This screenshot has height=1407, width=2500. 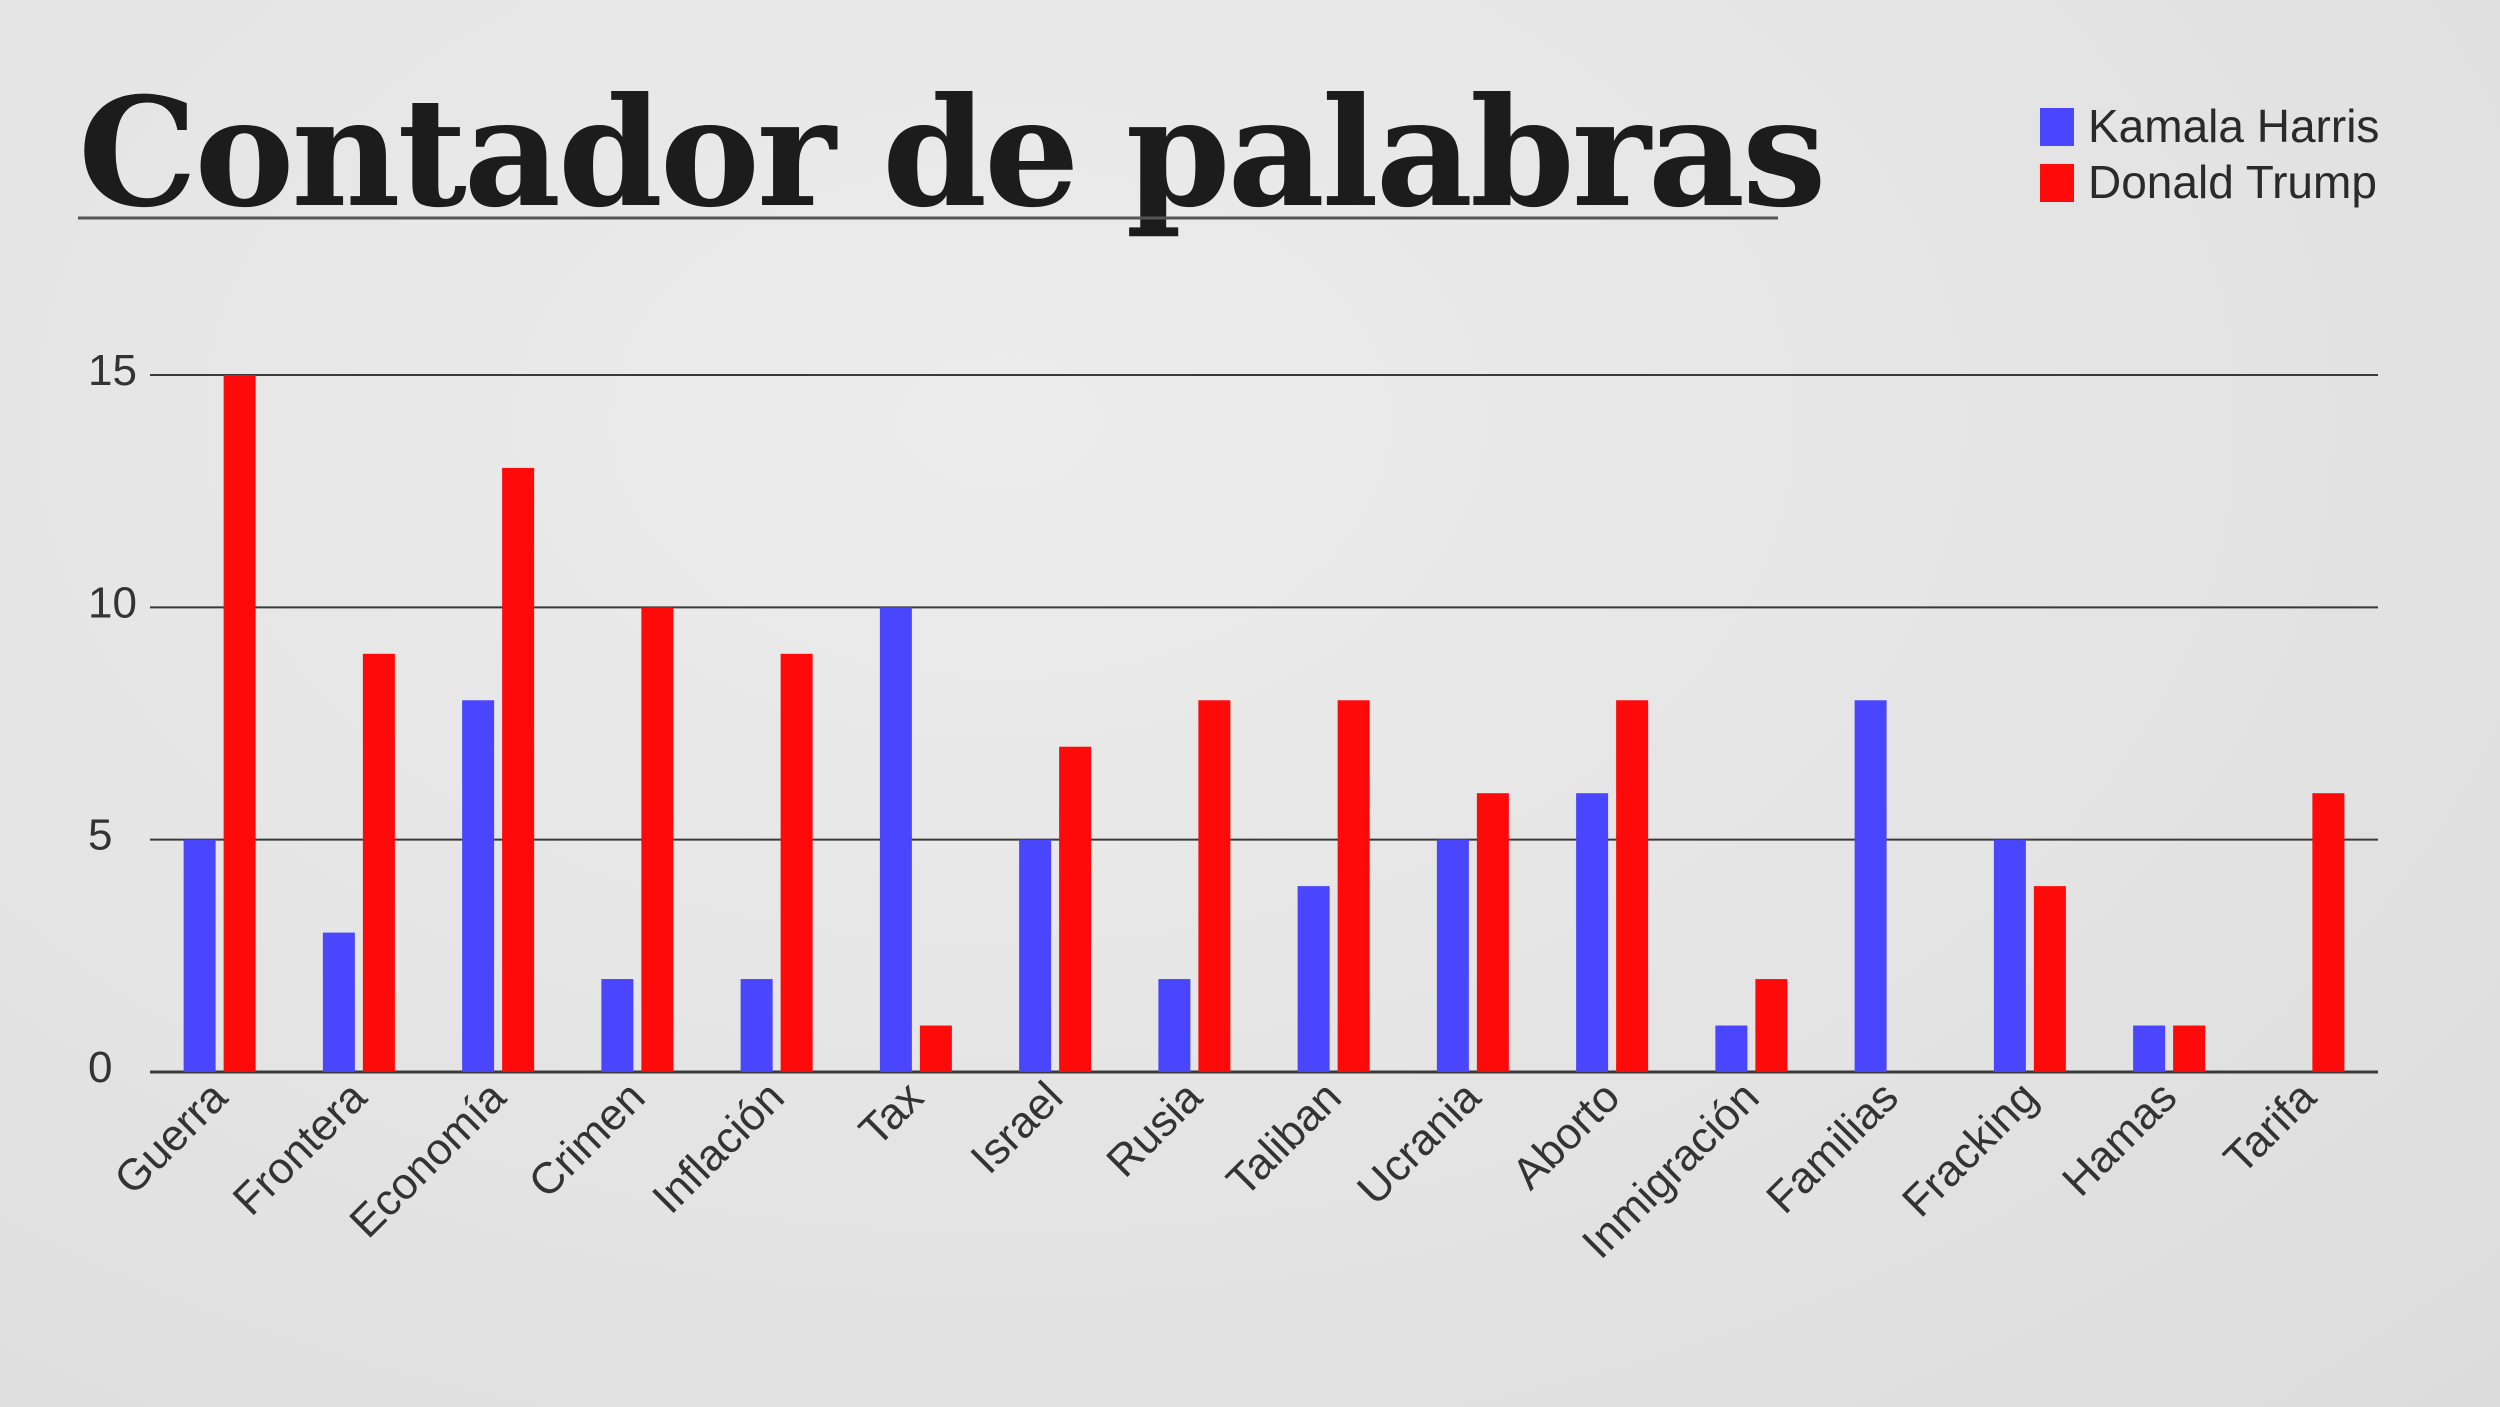 I want to click on category-label: Familias, so click(x=1832, y=1147).